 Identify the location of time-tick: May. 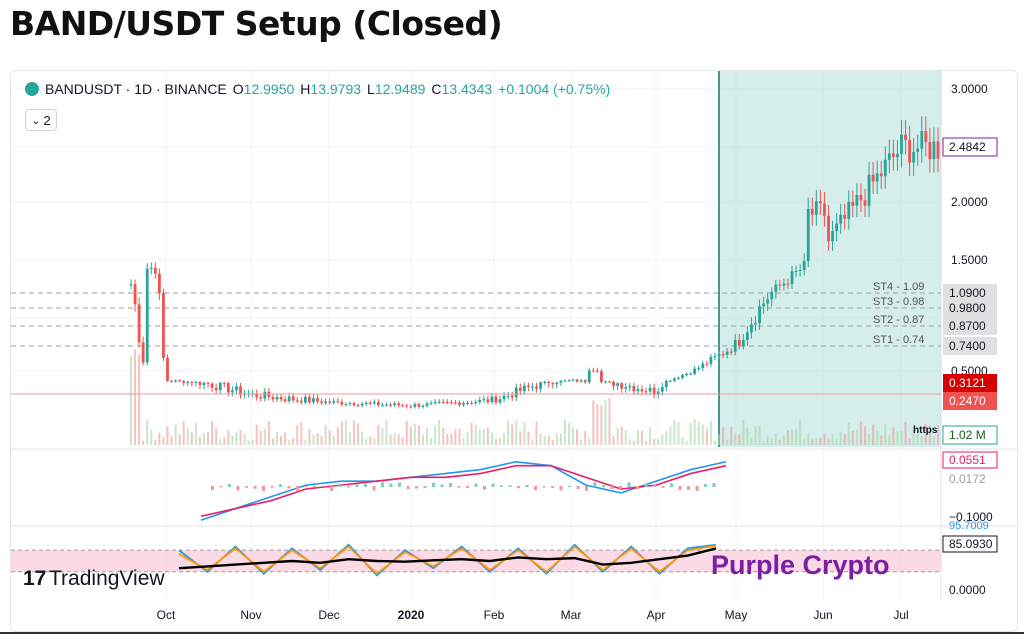
(736, 615).